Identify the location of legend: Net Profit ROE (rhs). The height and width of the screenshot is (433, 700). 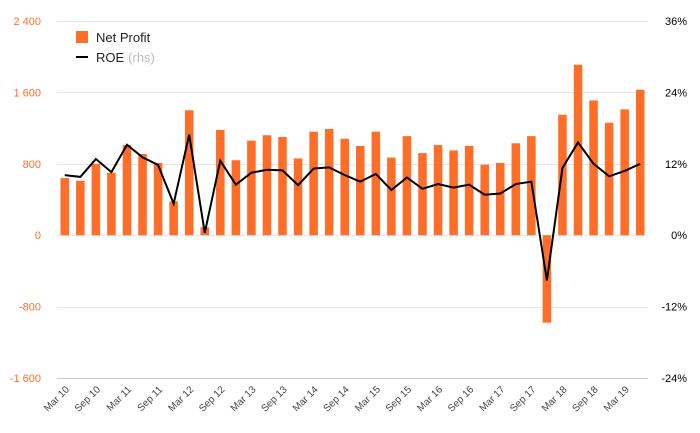
(115, 47).